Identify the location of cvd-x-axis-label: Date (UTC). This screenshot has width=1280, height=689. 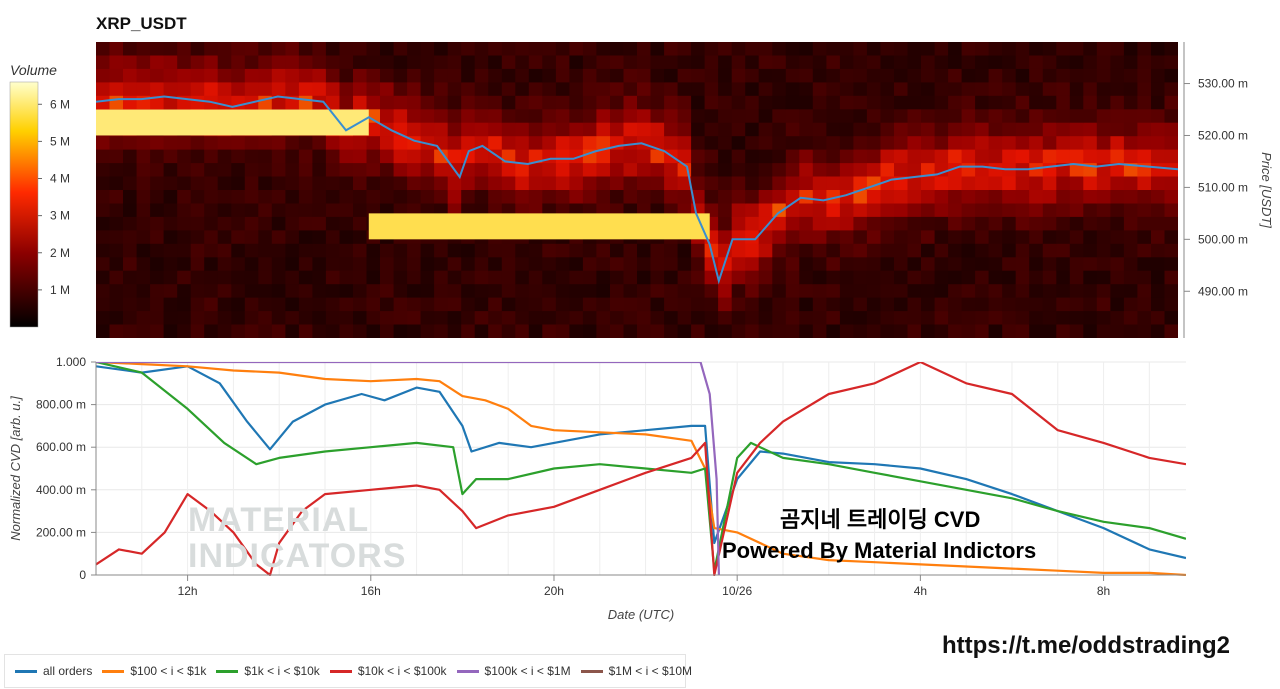
(641, 614).